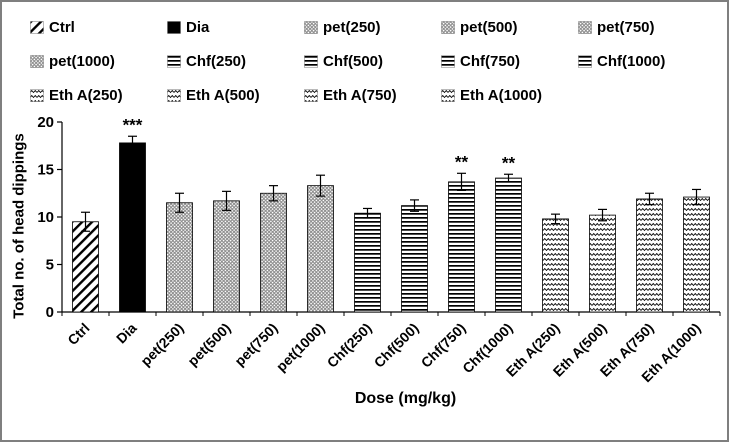 Image resolution: width=729 pixels, height=442 pixels. What do you see at coordinates (78, 334) in the screenshot?
I see `x-tick-label-ctrl: Ctrl` at bounding box center [78, 334].